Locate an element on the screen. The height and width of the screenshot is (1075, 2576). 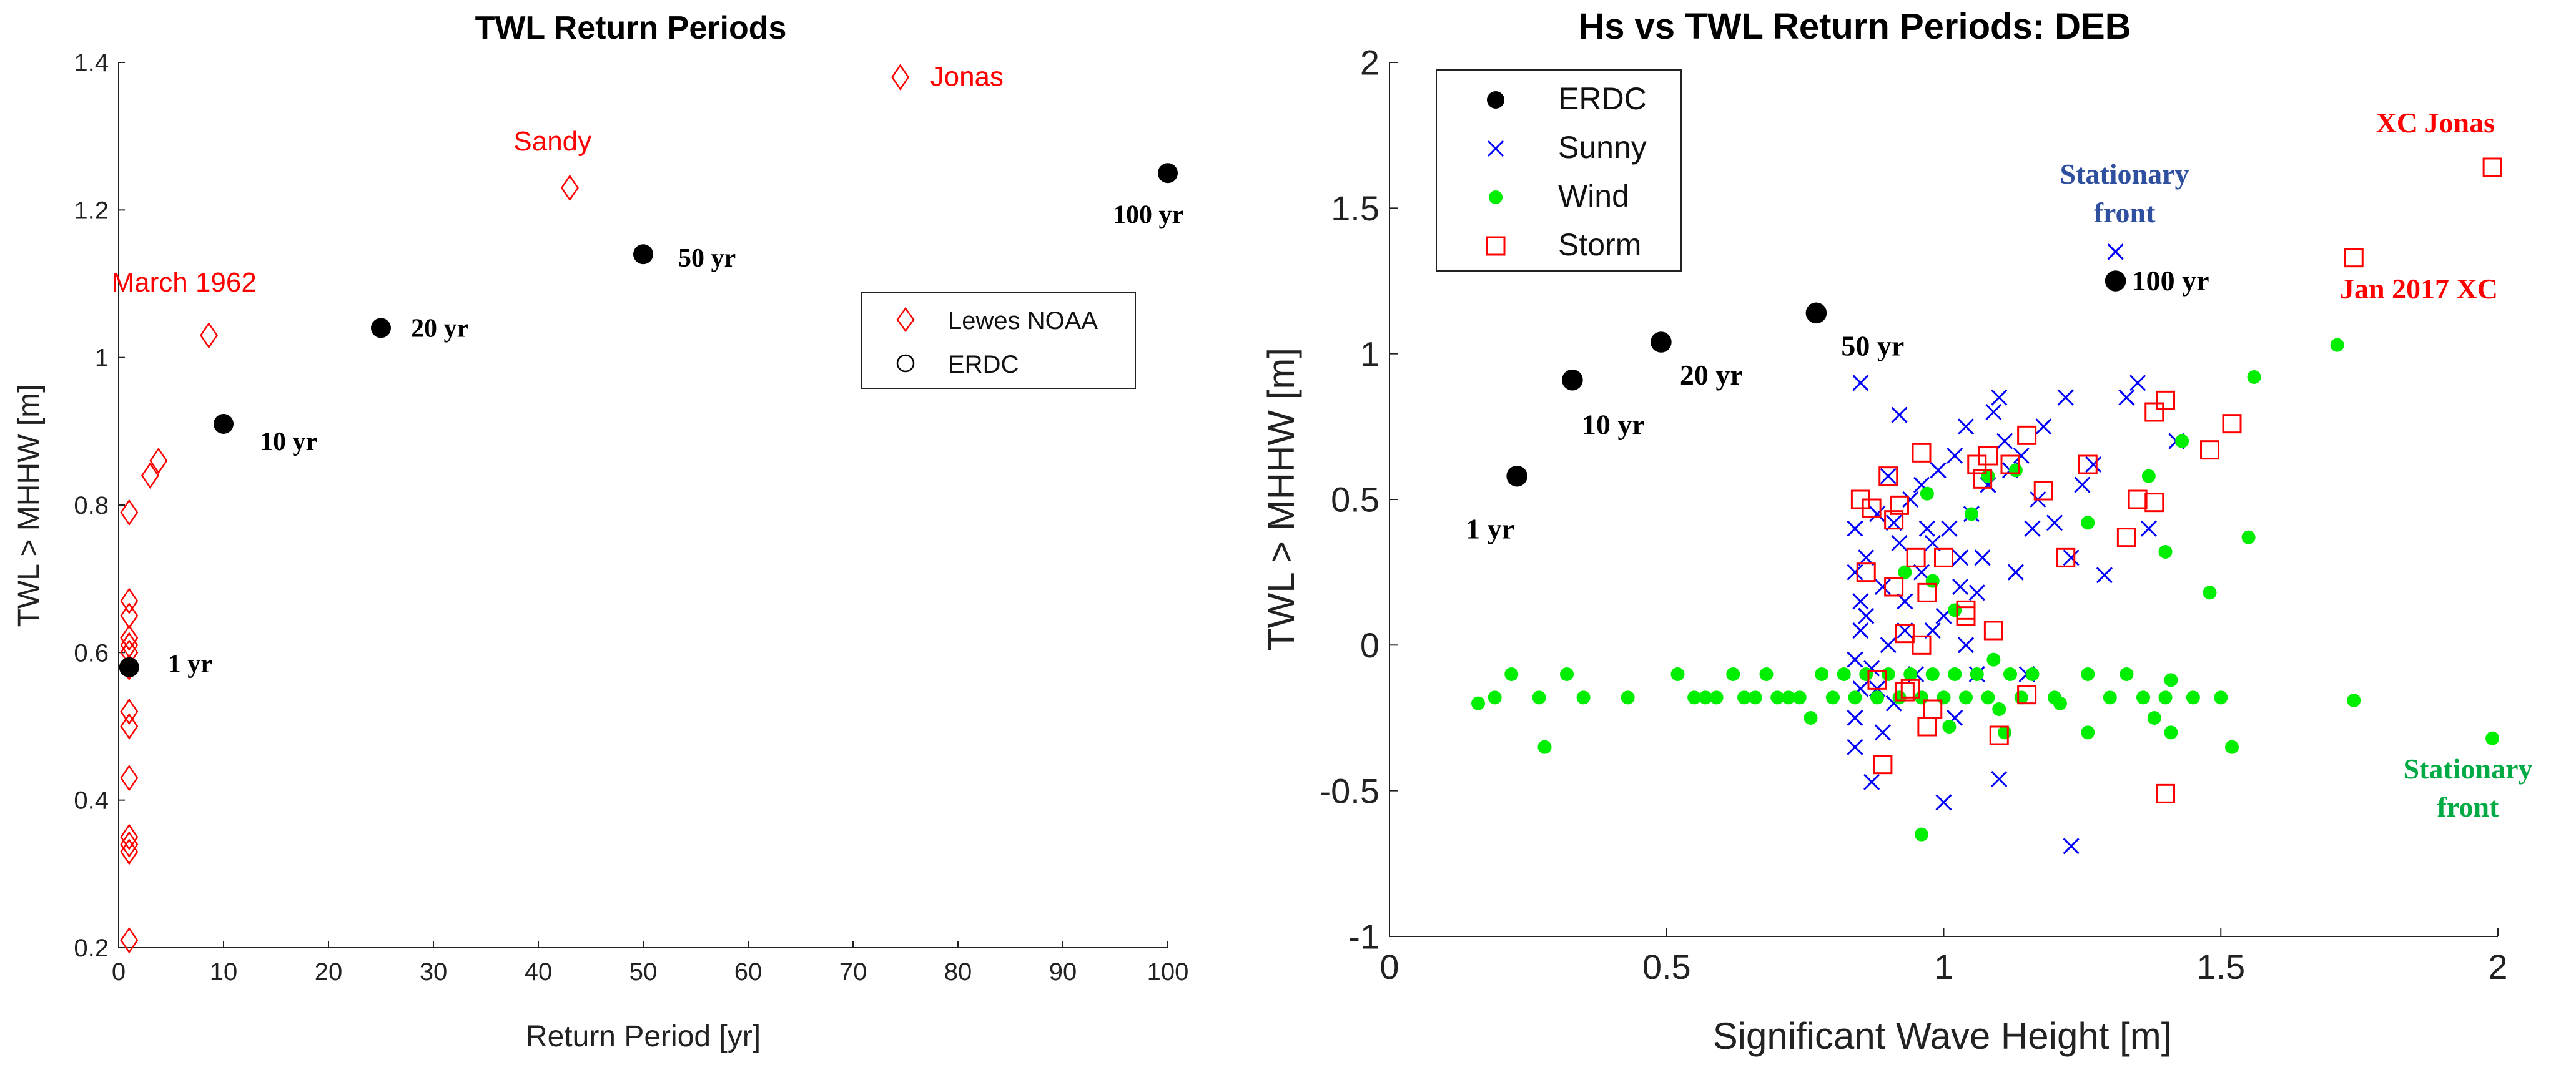
left-chart-legend: Lewes NOAA ERDC is located at coordinates (999, 340).